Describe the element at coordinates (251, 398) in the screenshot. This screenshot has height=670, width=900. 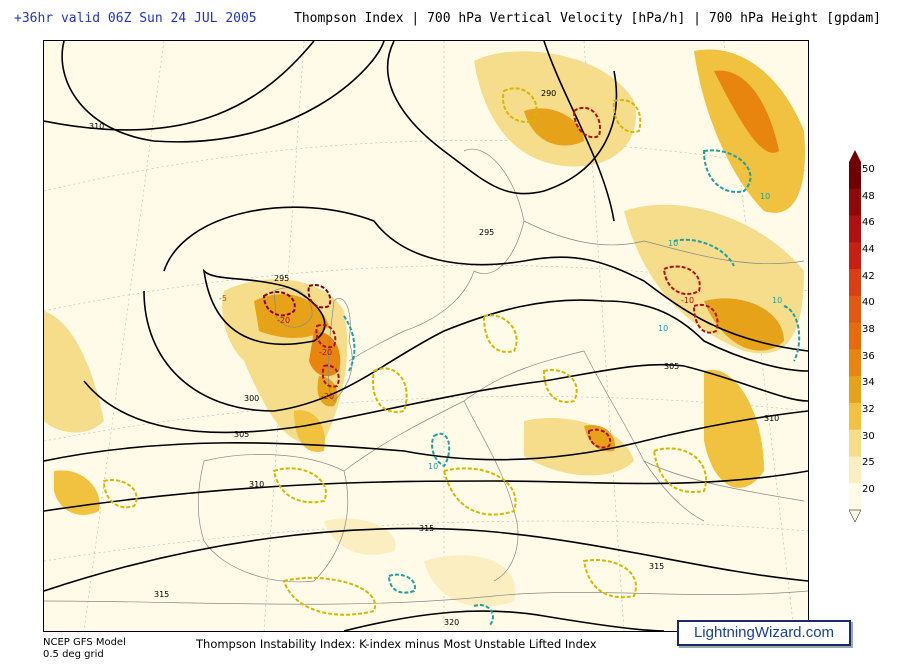
I see `height-label: 300` at that location.